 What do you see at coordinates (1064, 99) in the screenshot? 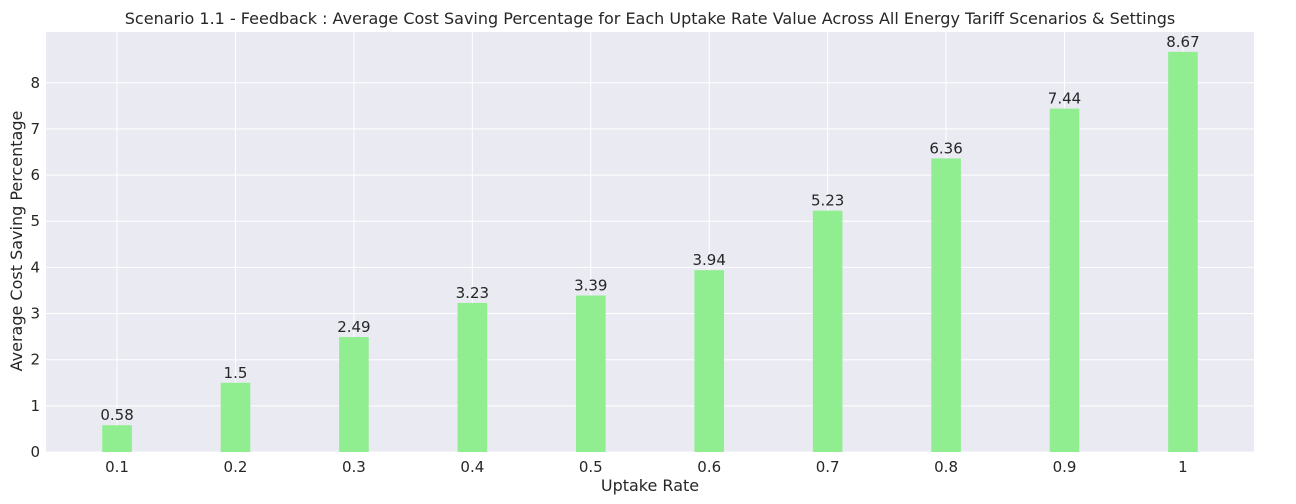
I see `bar-value-label: 7.44` at bounding box center [1064, 99].